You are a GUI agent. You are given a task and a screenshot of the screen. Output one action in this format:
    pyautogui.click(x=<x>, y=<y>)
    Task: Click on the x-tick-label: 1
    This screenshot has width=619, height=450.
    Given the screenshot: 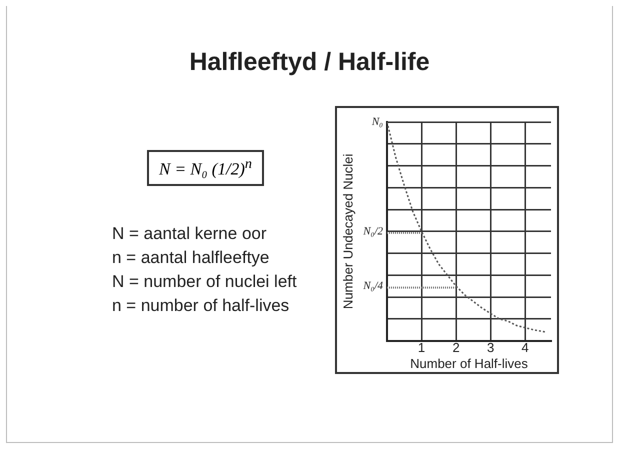 What is the action you would take?
    pyautogui.click(x=422, y=348)
    